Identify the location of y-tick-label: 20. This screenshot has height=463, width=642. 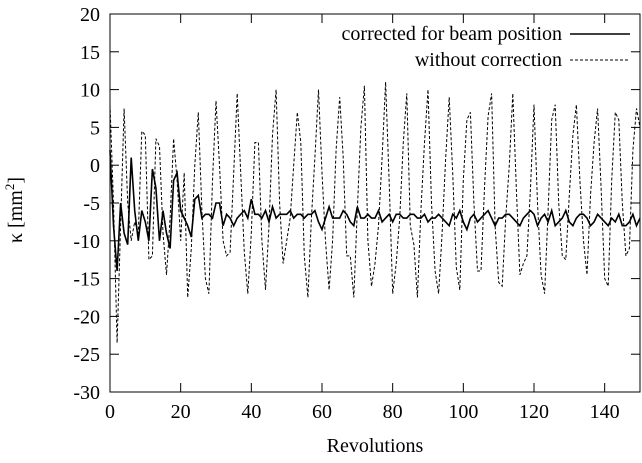
(90, 15).